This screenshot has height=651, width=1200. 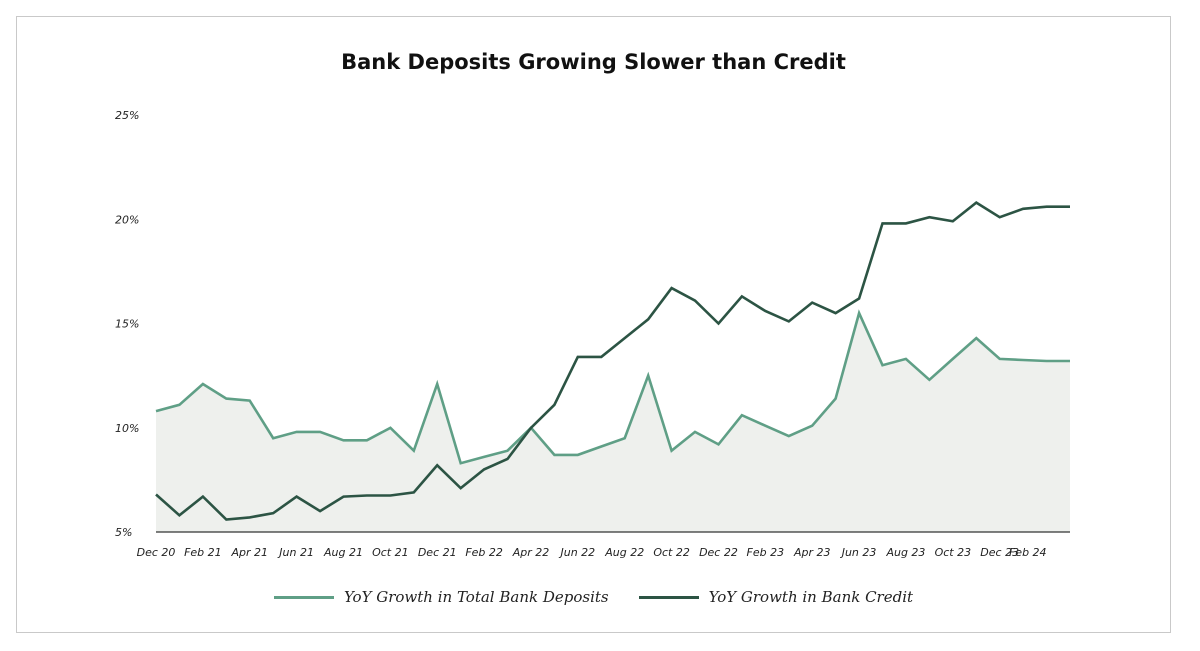 I want to click on legend-swatch-credit, so click(x=668, y=597).